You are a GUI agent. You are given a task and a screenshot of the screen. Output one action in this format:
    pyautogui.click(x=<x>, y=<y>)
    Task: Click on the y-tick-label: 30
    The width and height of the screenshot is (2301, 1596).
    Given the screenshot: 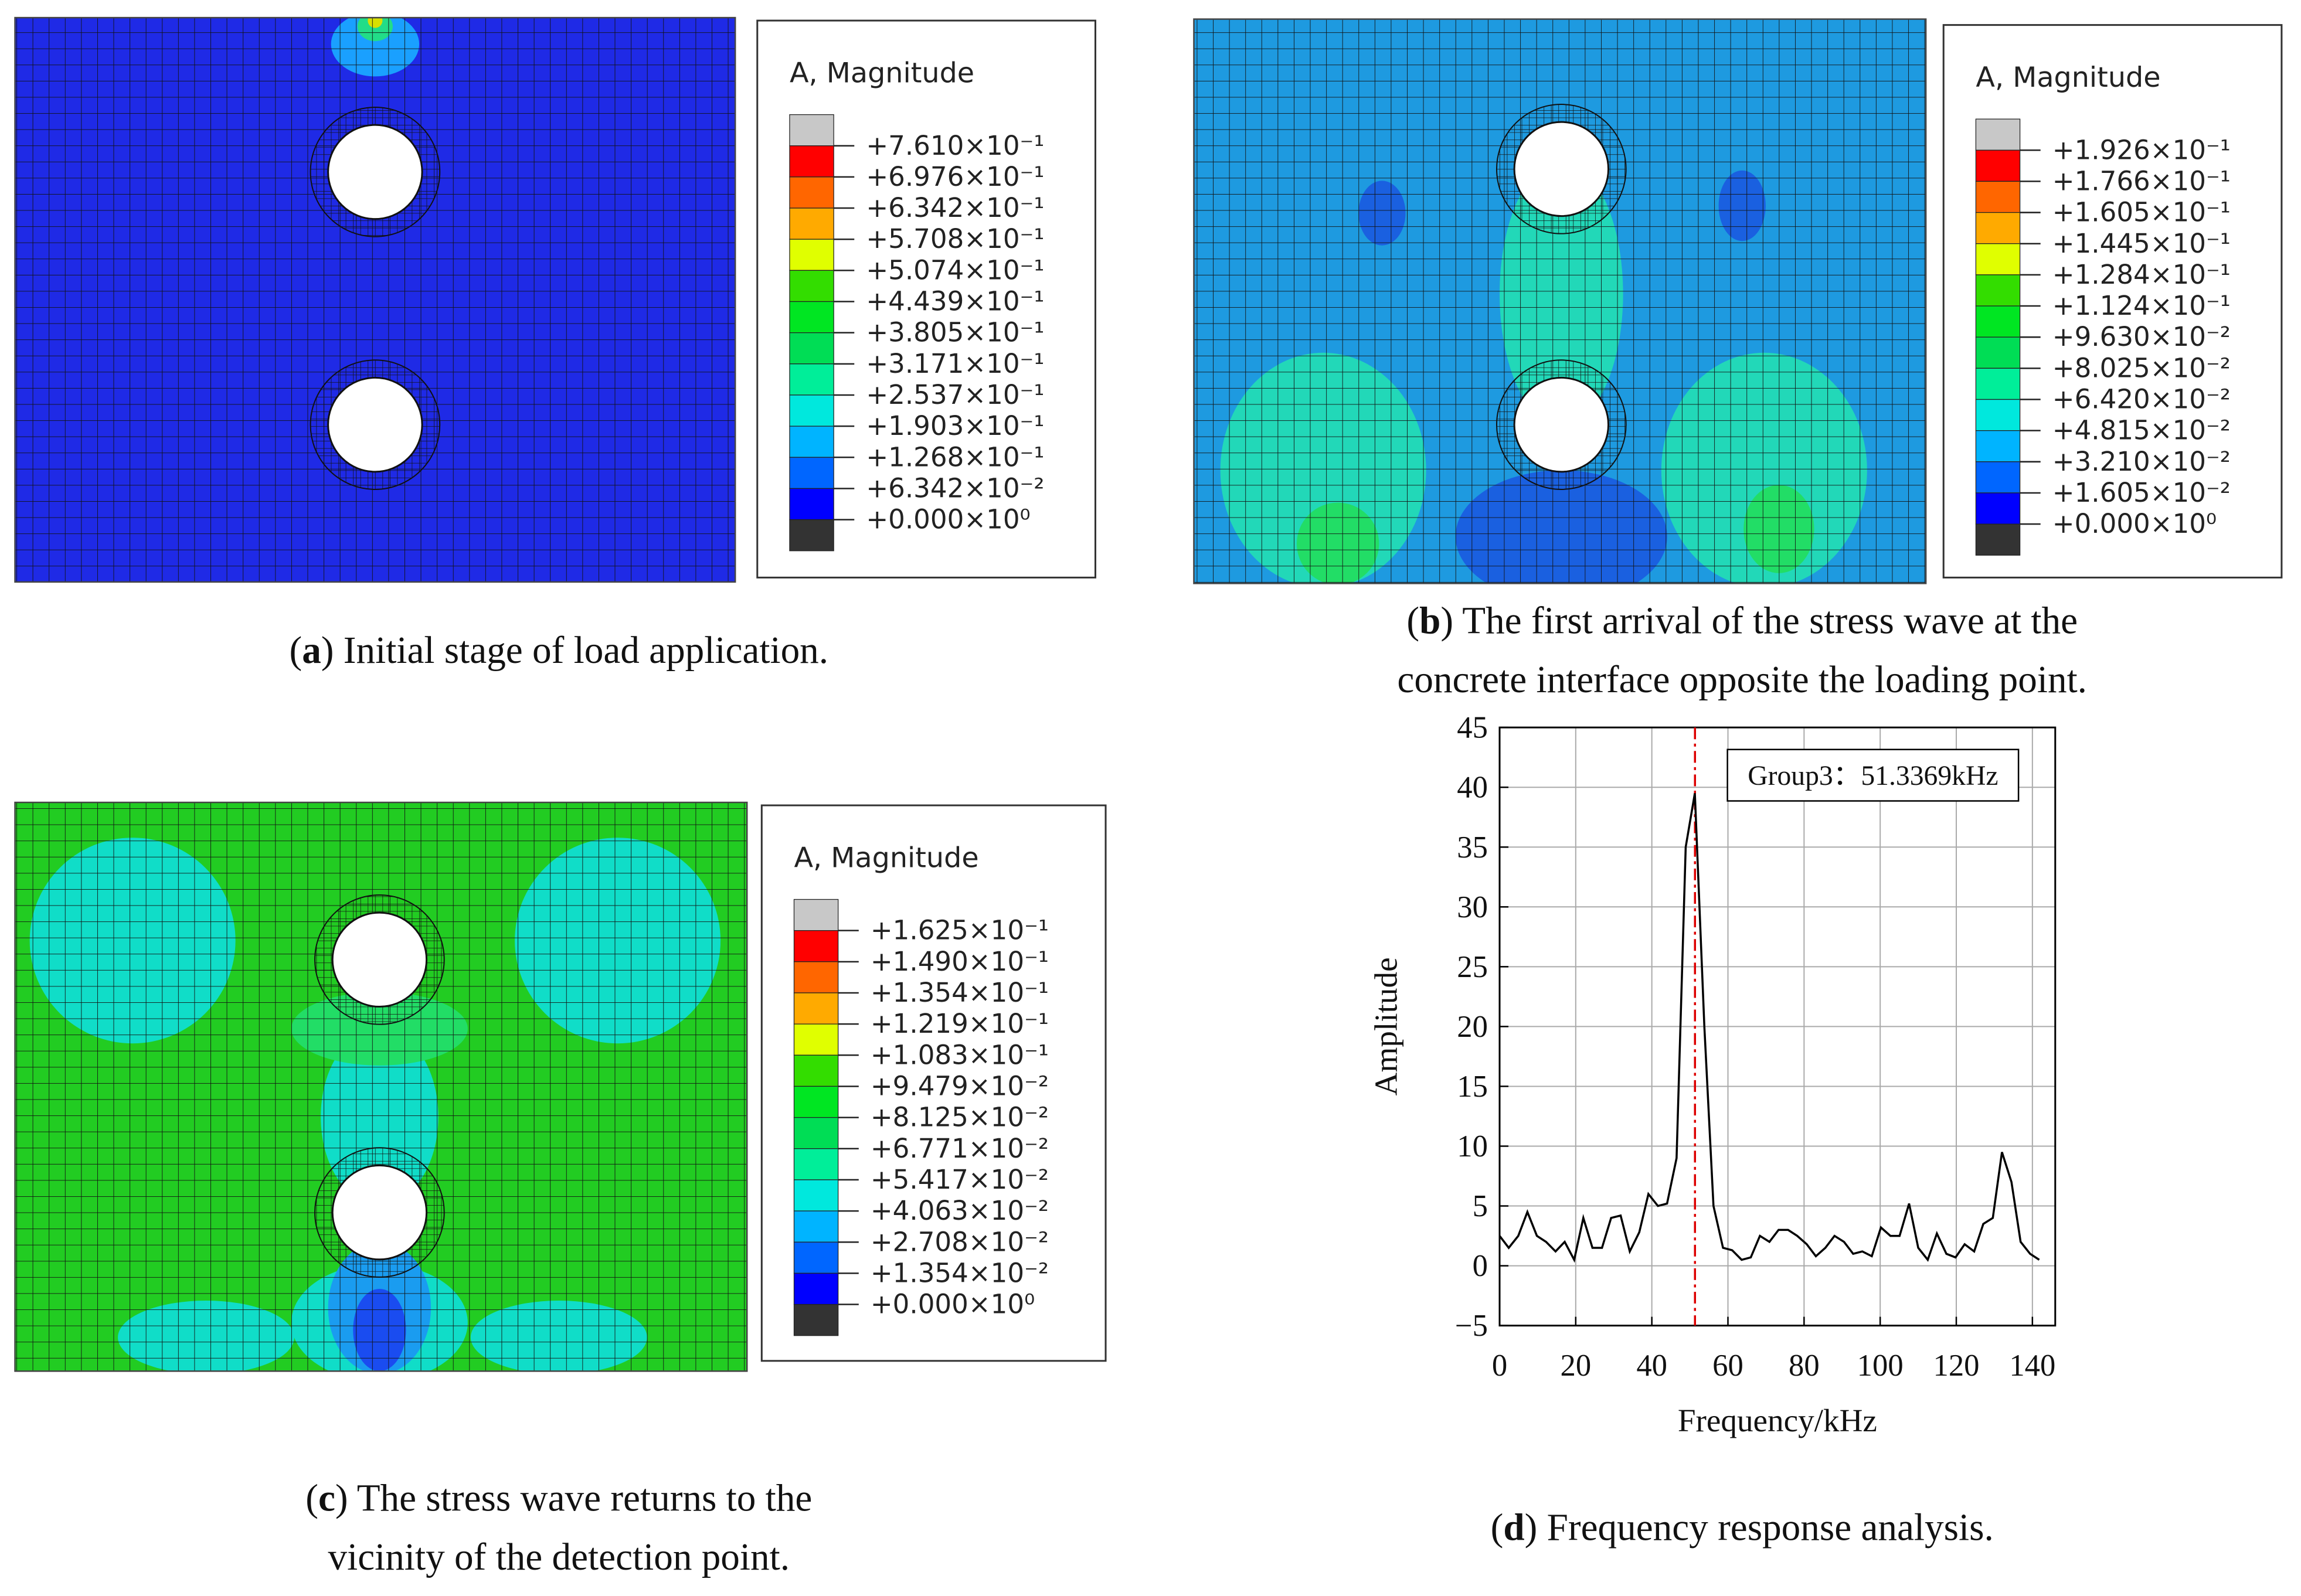 What is the action you would take?
    pyautogui.click(x=1473, y=907)
    